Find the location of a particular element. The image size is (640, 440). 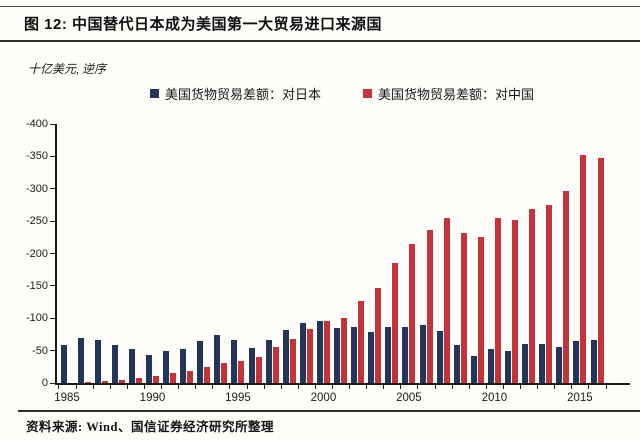

bar-china-2002 is located at coordinates (361, 342).